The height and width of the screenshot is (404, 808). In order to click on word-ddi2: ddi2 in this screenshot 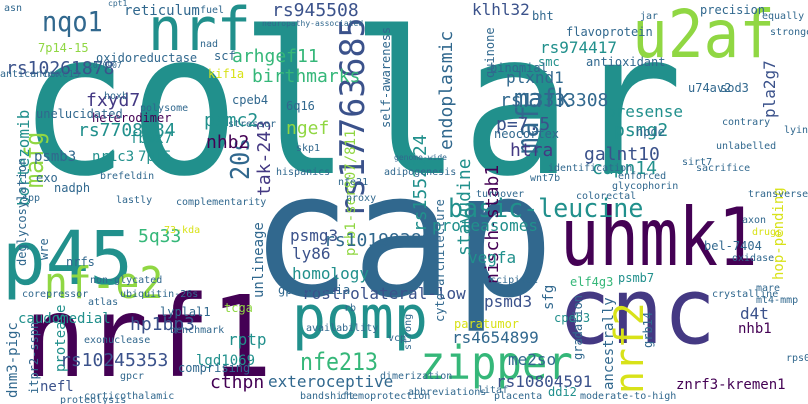, I will do `click(562, 392)`.